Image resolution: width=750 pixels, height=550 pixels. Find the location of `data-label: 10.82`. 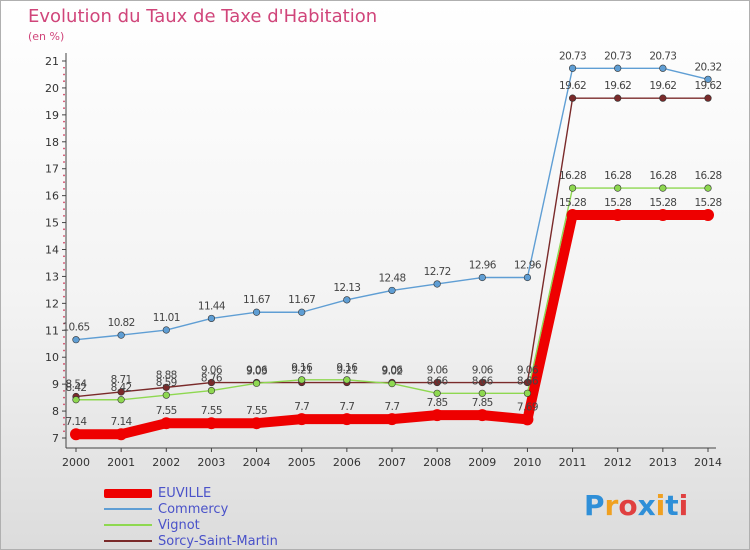

data-label: 10.82 is located at coordinates (121, 323).